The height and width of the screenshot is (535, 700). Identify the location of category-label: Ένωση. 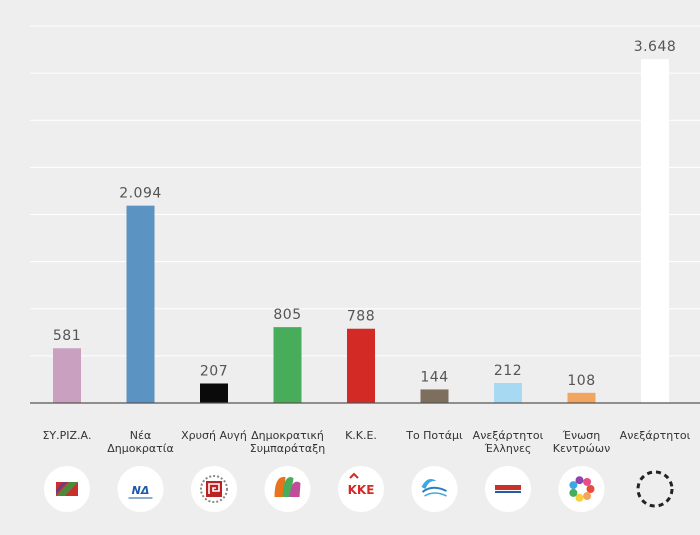
(581, 435).